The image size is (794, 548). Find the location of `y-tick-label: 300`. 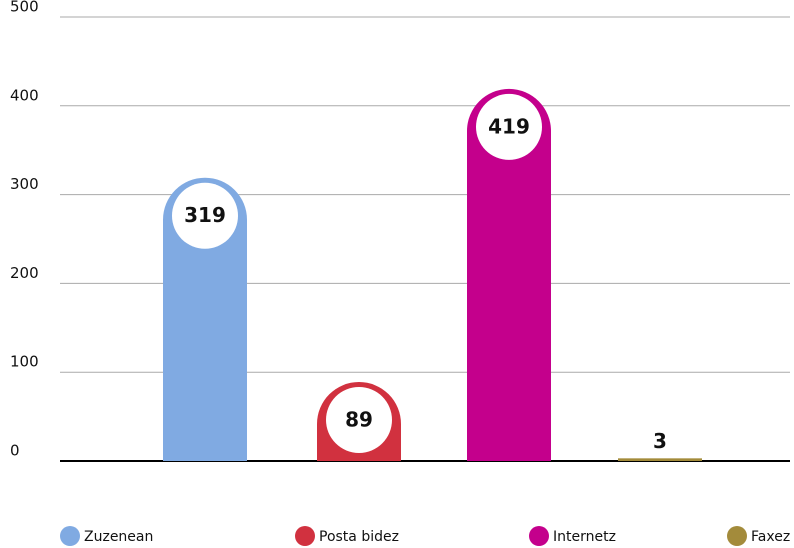

y-tick-label: 300 is located at coordinates (24, 184).